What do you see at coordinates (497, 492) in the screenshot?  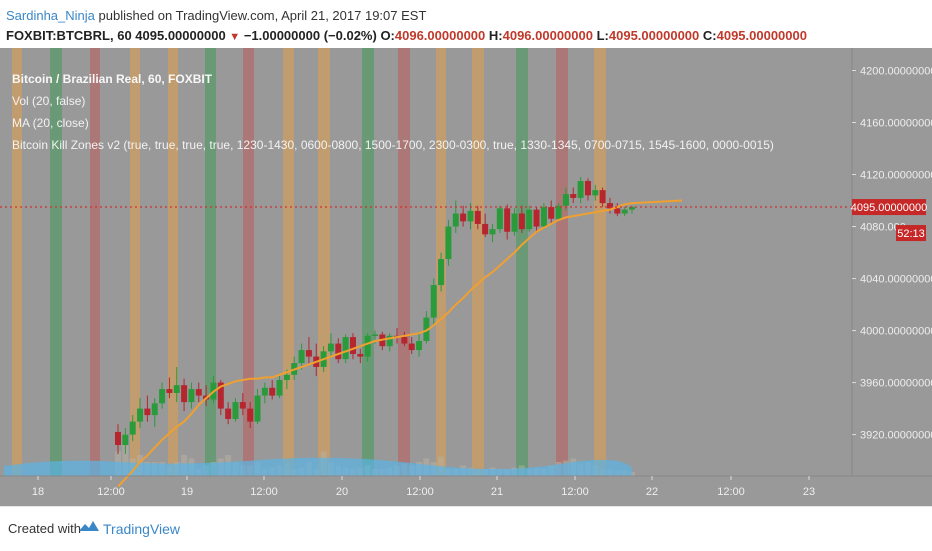 I see `time-tick-label: 21` at bounding box center [497, 492].